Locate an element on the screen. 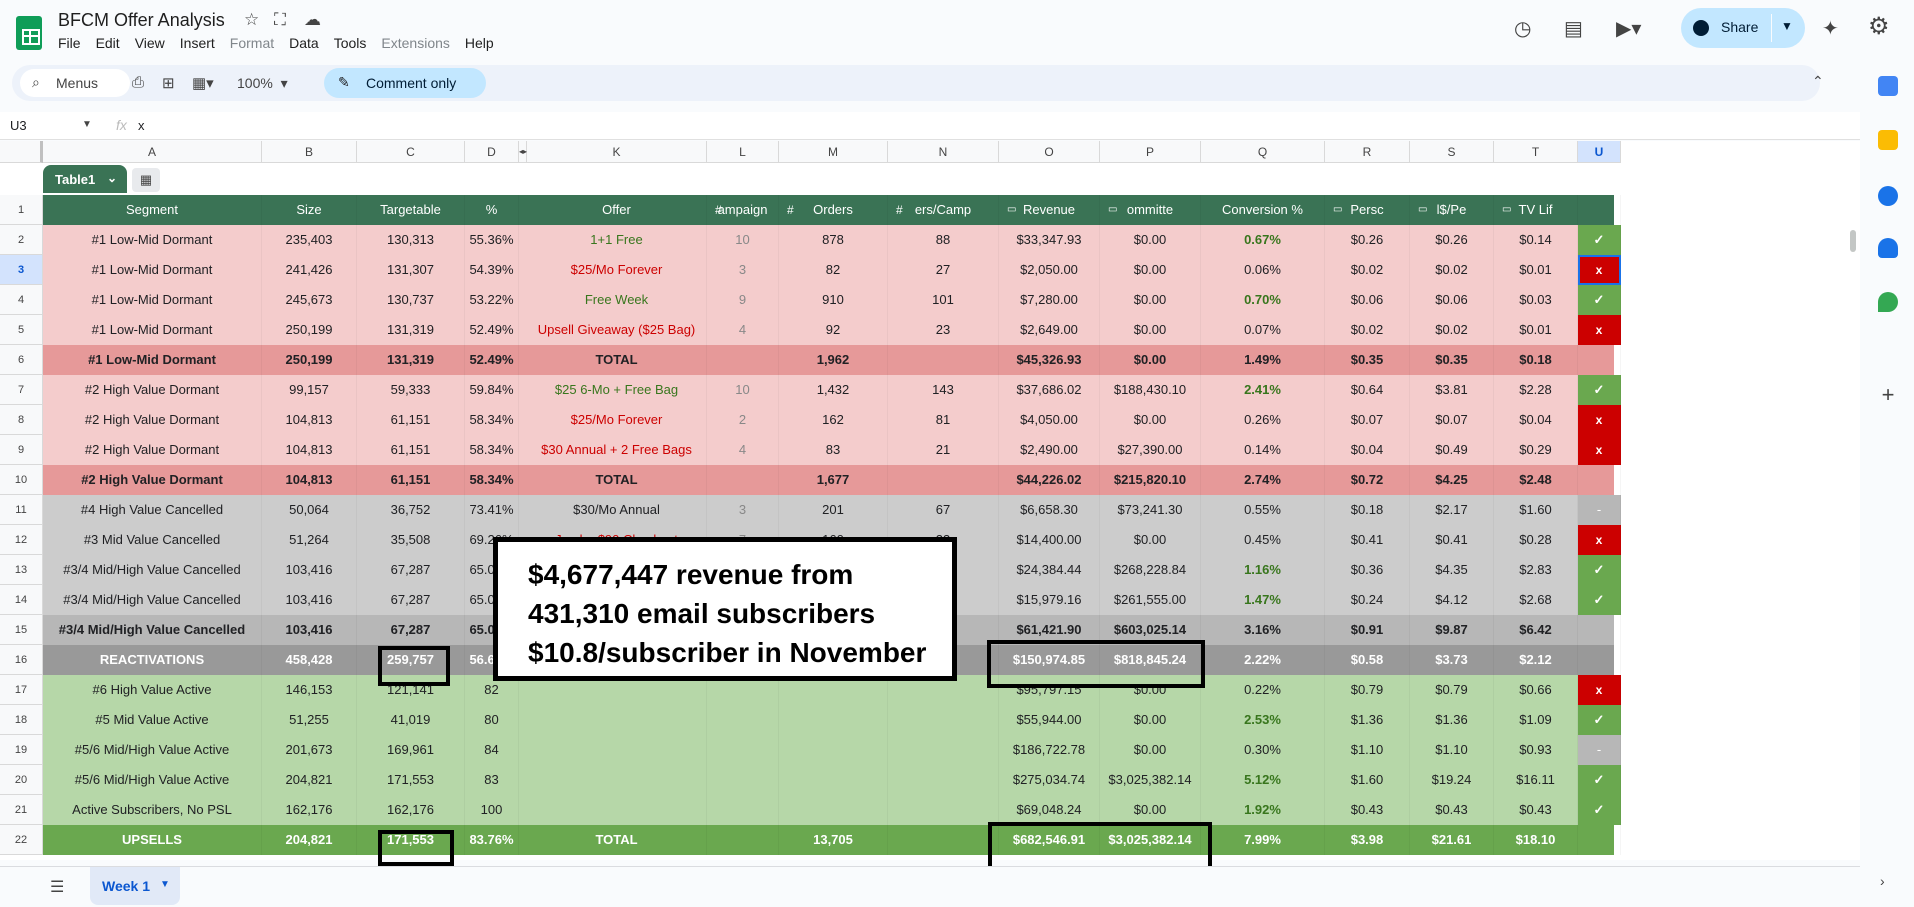 The width and height of the screenshot is (1914, 907). table-cell: 0.07% is located at coordinates (1263, 330).